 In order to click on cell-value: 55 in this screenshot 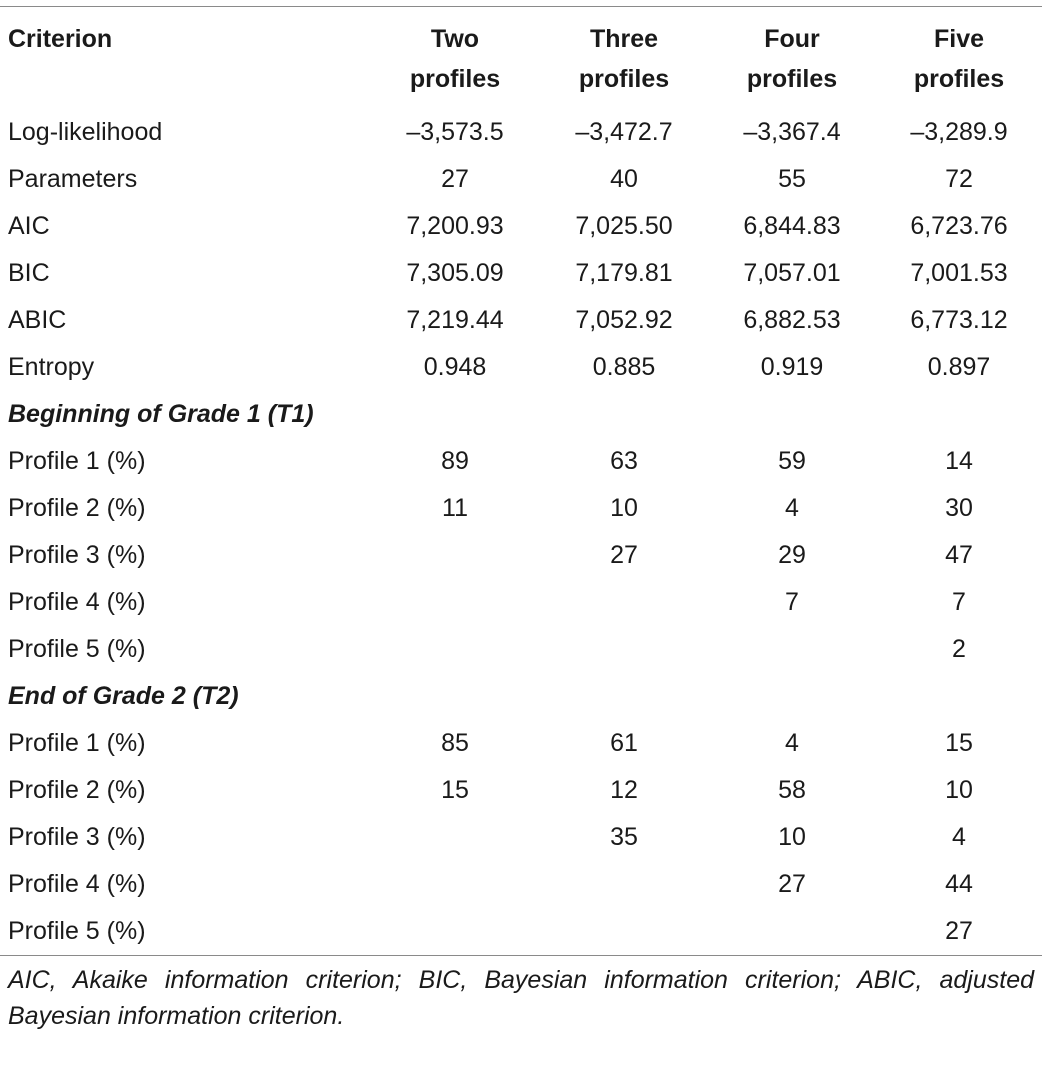, I will do `click(792, 179)`.